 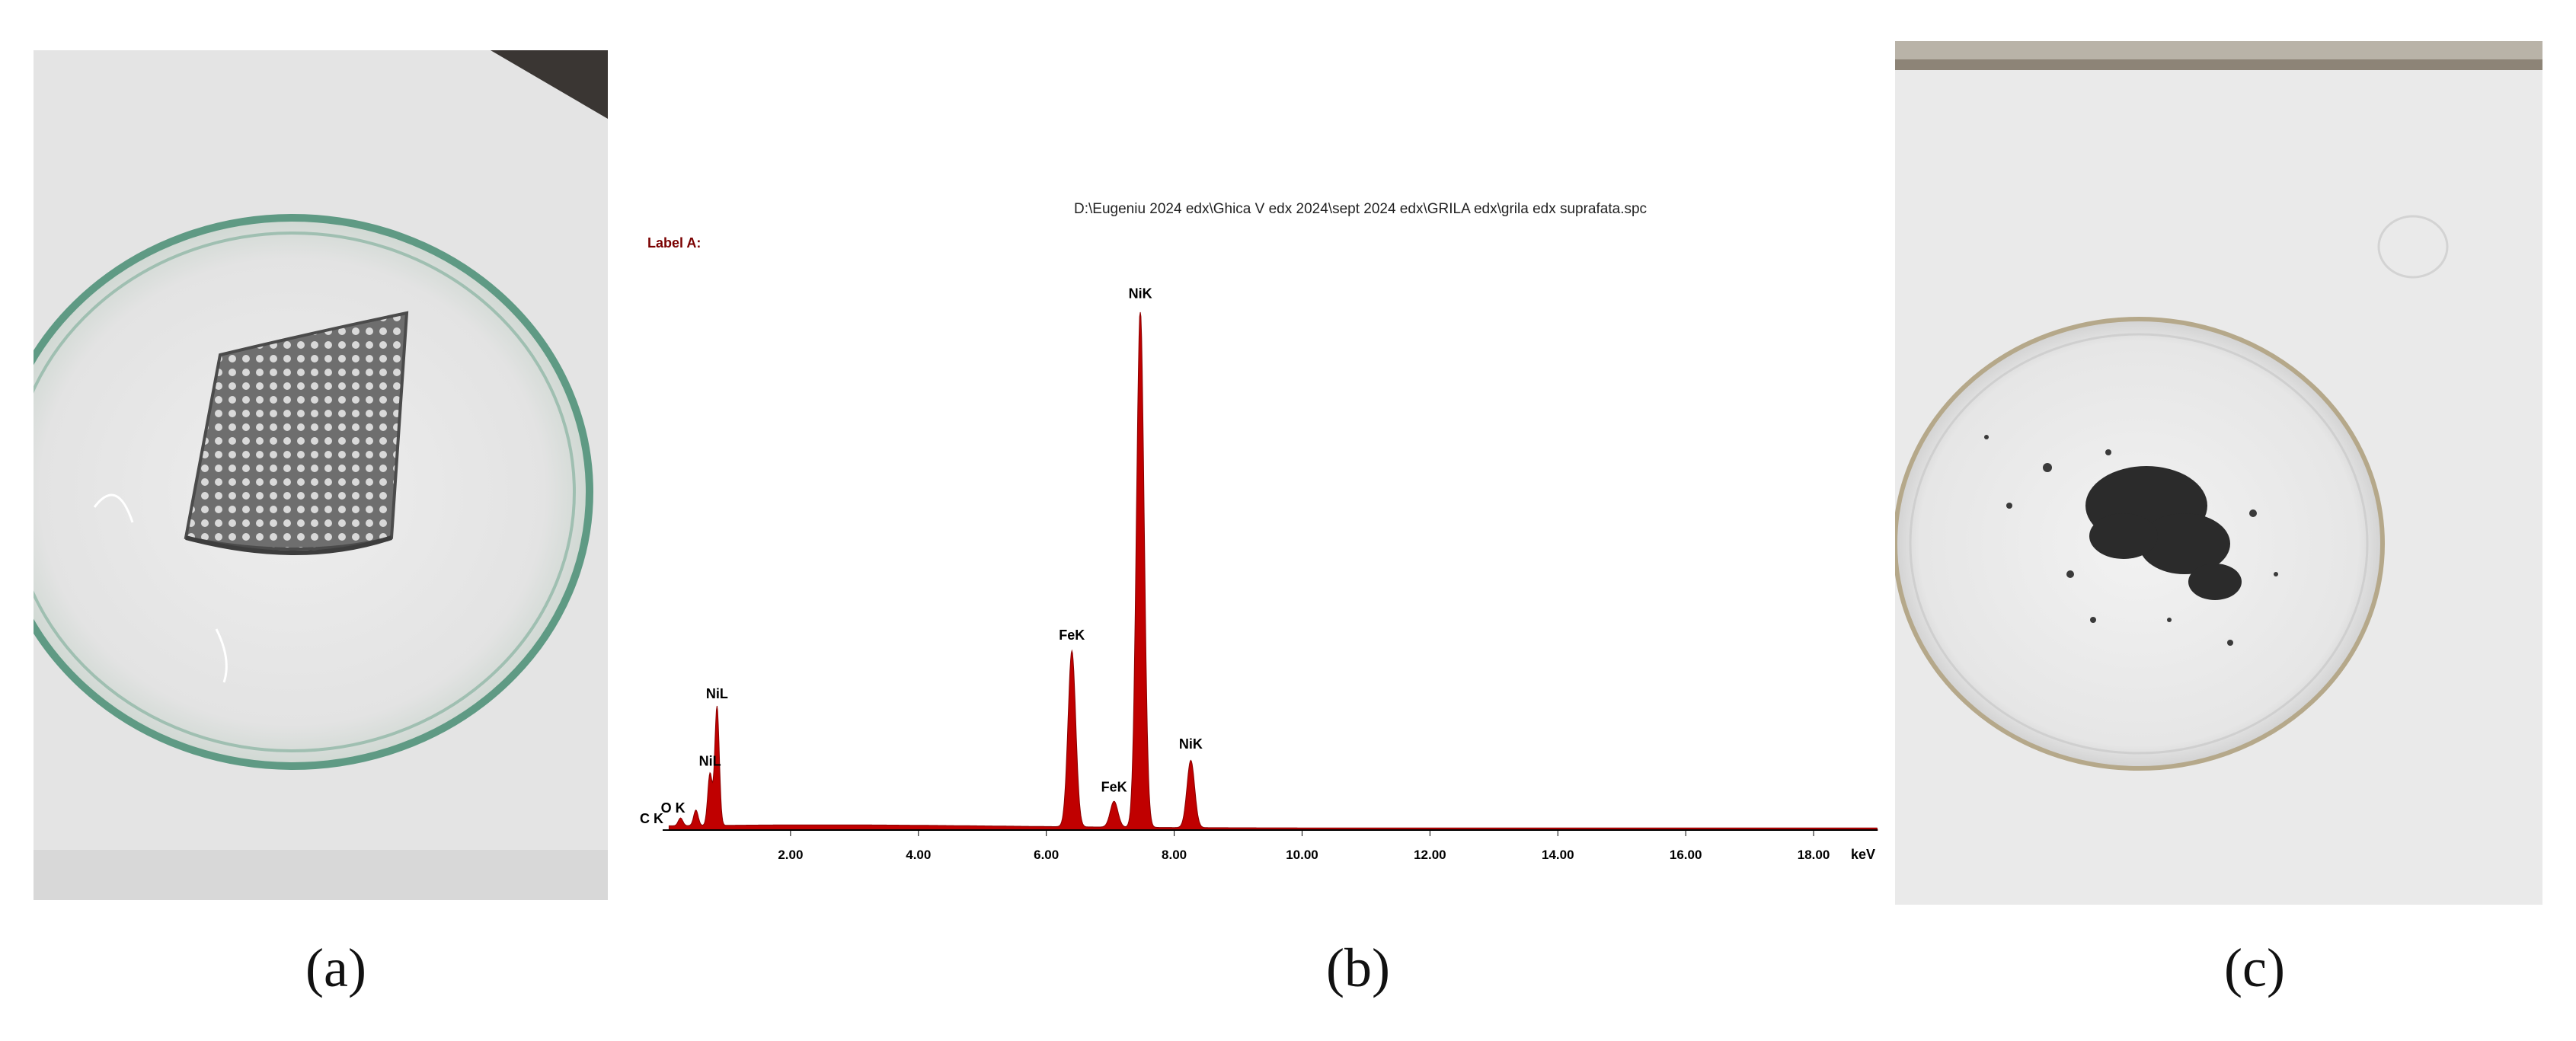 I want to click on peak-labels: C KO K NiL NiL FeK FeK NiK NiK, so click(x=922, y=556).